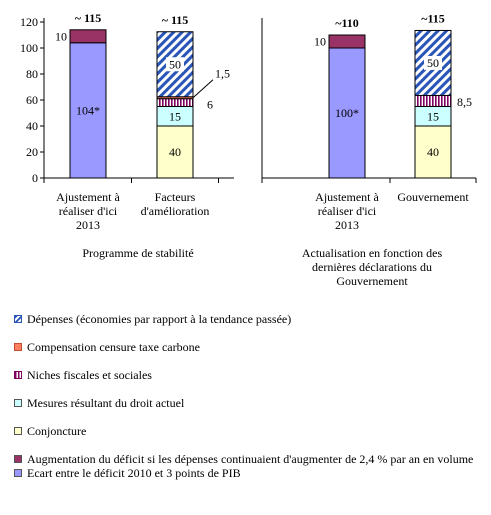 The height and width of the screenshot is (515, 491). What do you see at coordinates (175, 211) in the screenshot?
I see `category-label: d'amélioration` at bounding box center [175, 211].